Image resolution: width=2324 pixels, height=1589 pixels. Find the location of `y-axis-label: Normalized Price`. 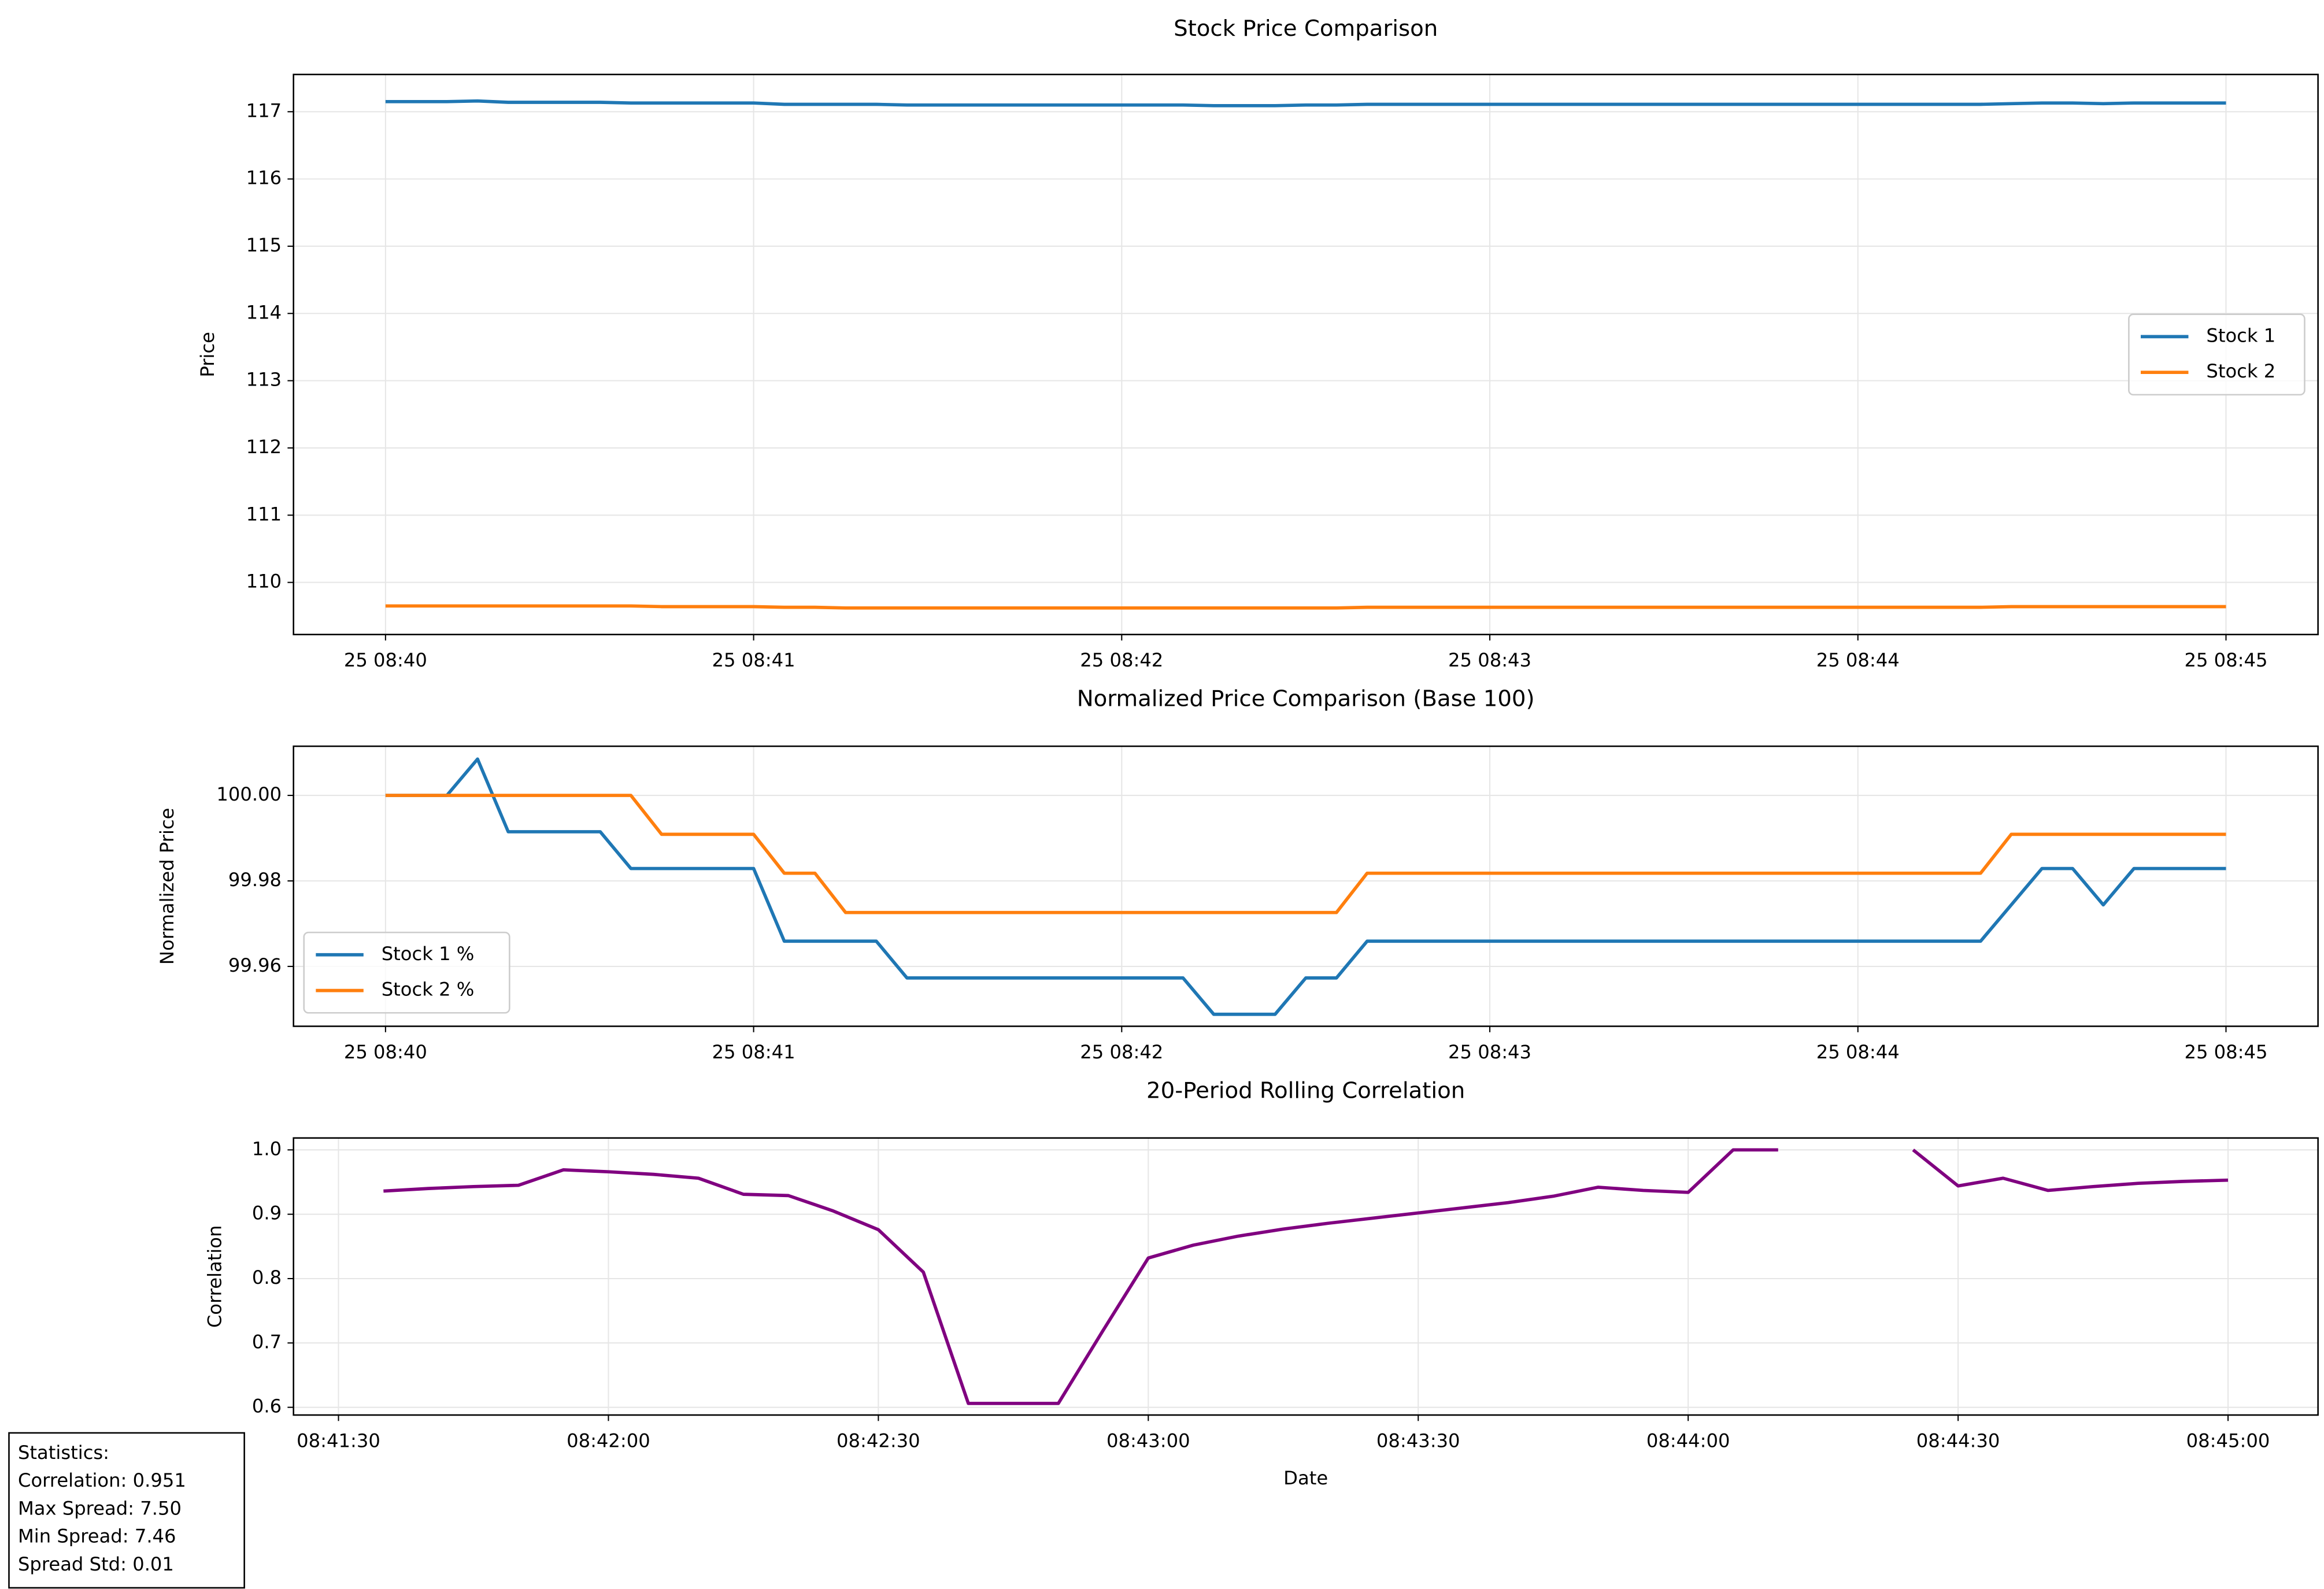

y-axis-label: Normalized Price is located at coordinates (167, 887).